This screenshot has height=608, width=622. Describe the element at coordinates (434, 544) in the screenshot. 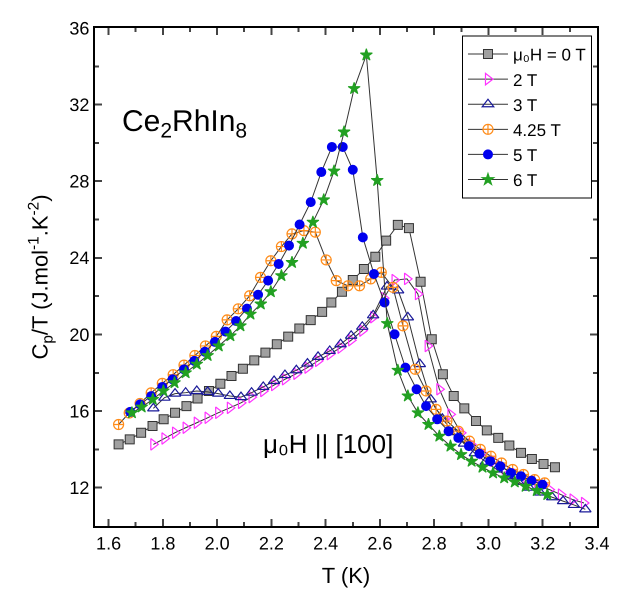

I see `x-tick-label: 2.8` at that location.